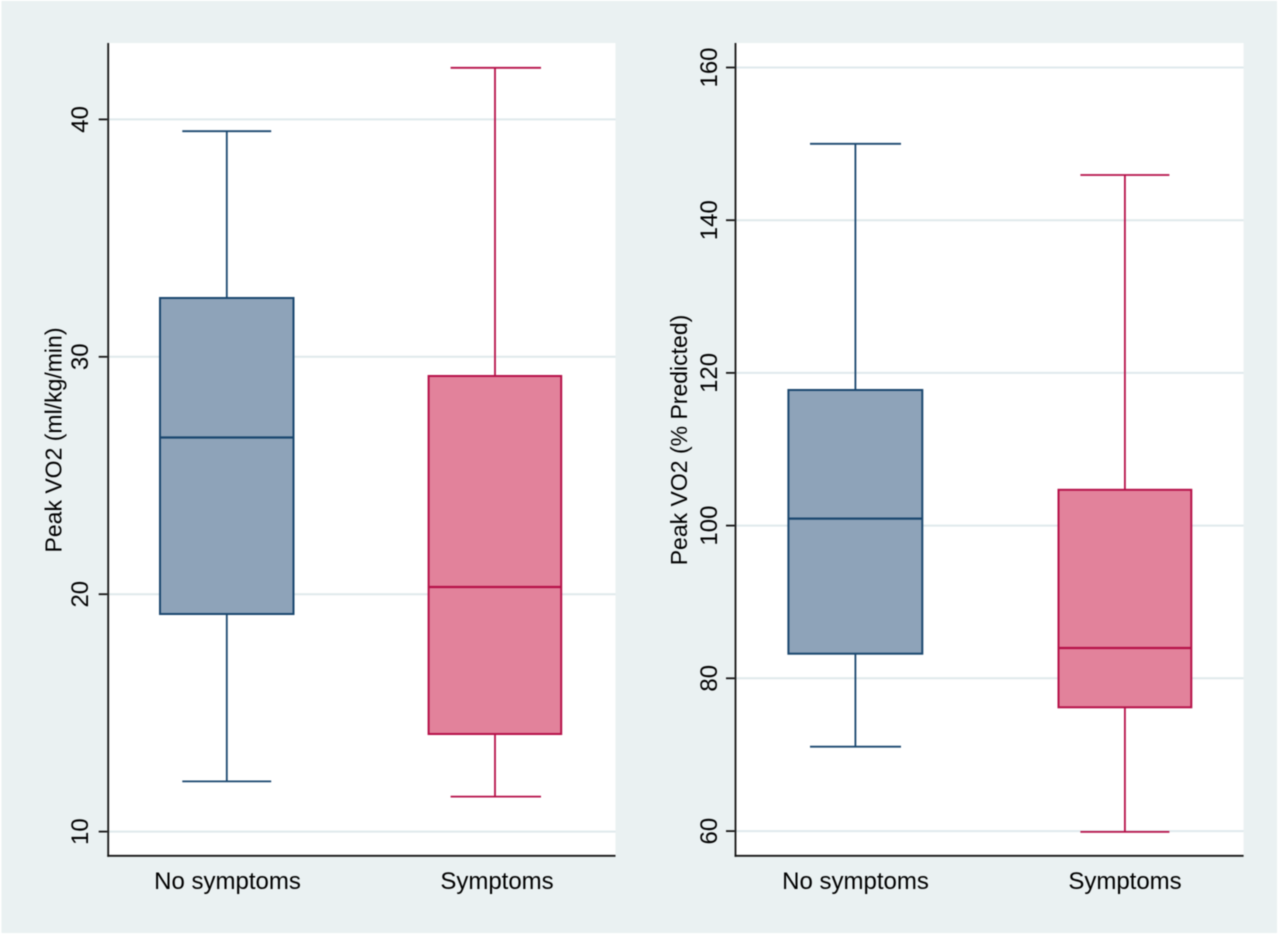 The width and height of the screenshot is (1280, 936). I want to click on svg-text: 160, so click(709, 67).